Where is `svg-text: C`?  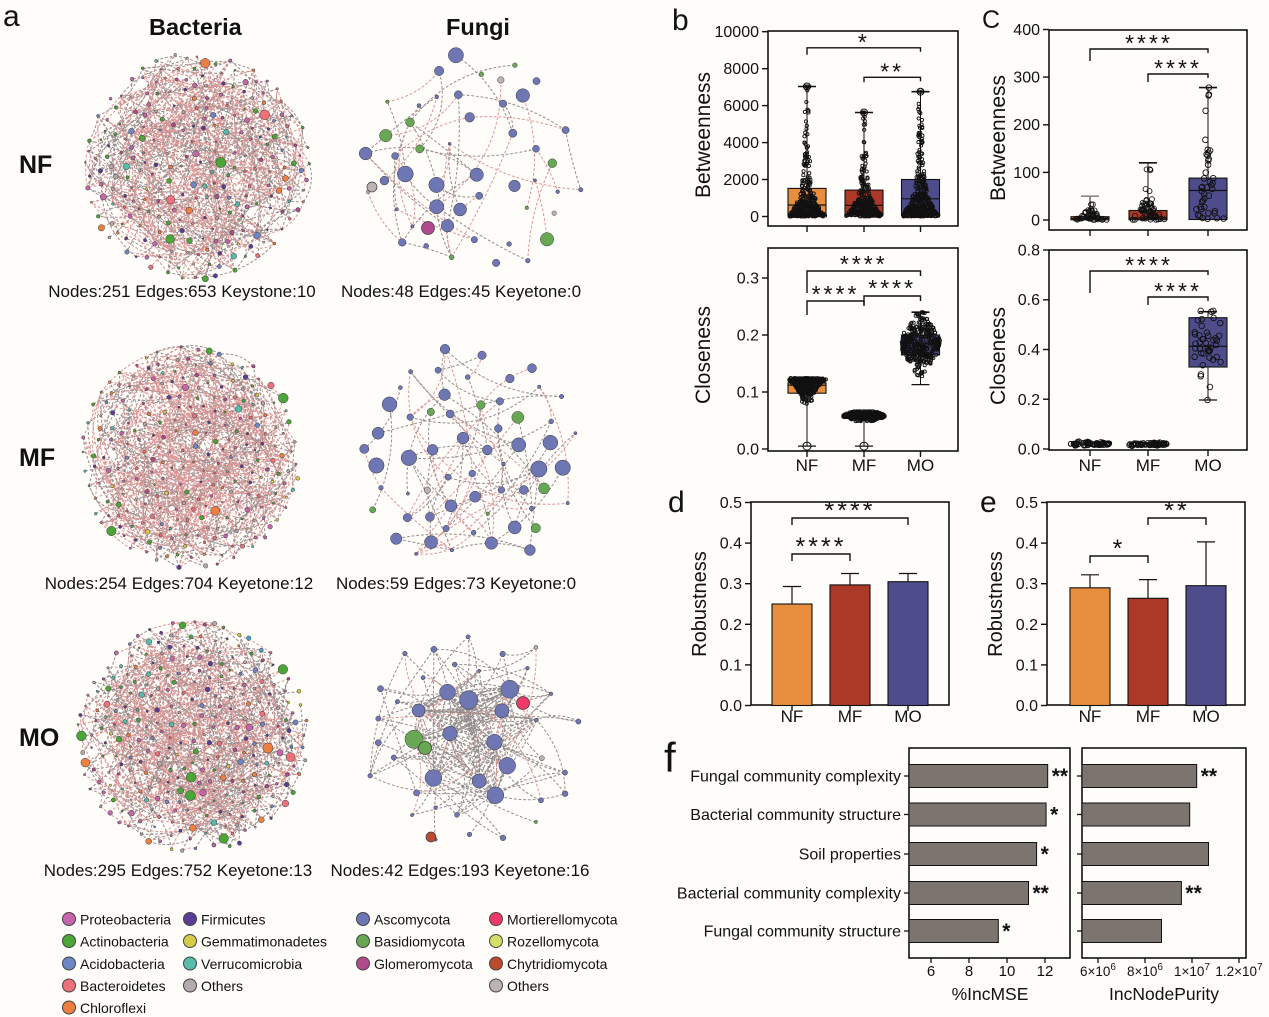
svg-text: C is located at coordinates (991, 20).